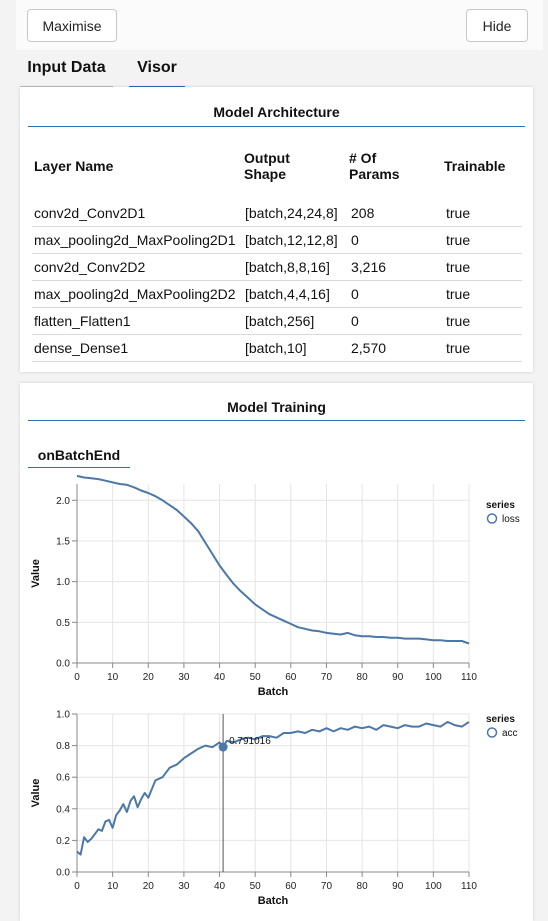  I want to click on y-tick-label: 2.0, so click(63, 501).